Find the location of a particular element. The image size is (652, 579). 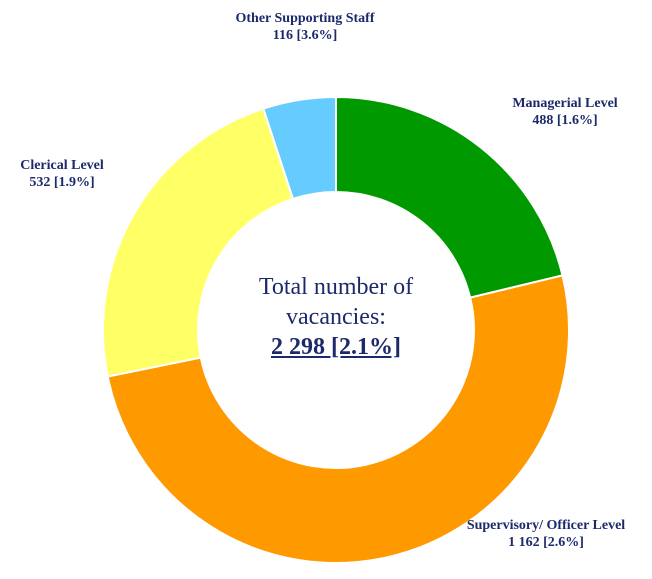

slice-label: Other Supporting Staff 116 [3.6%] is located at coordinates (305, 27).